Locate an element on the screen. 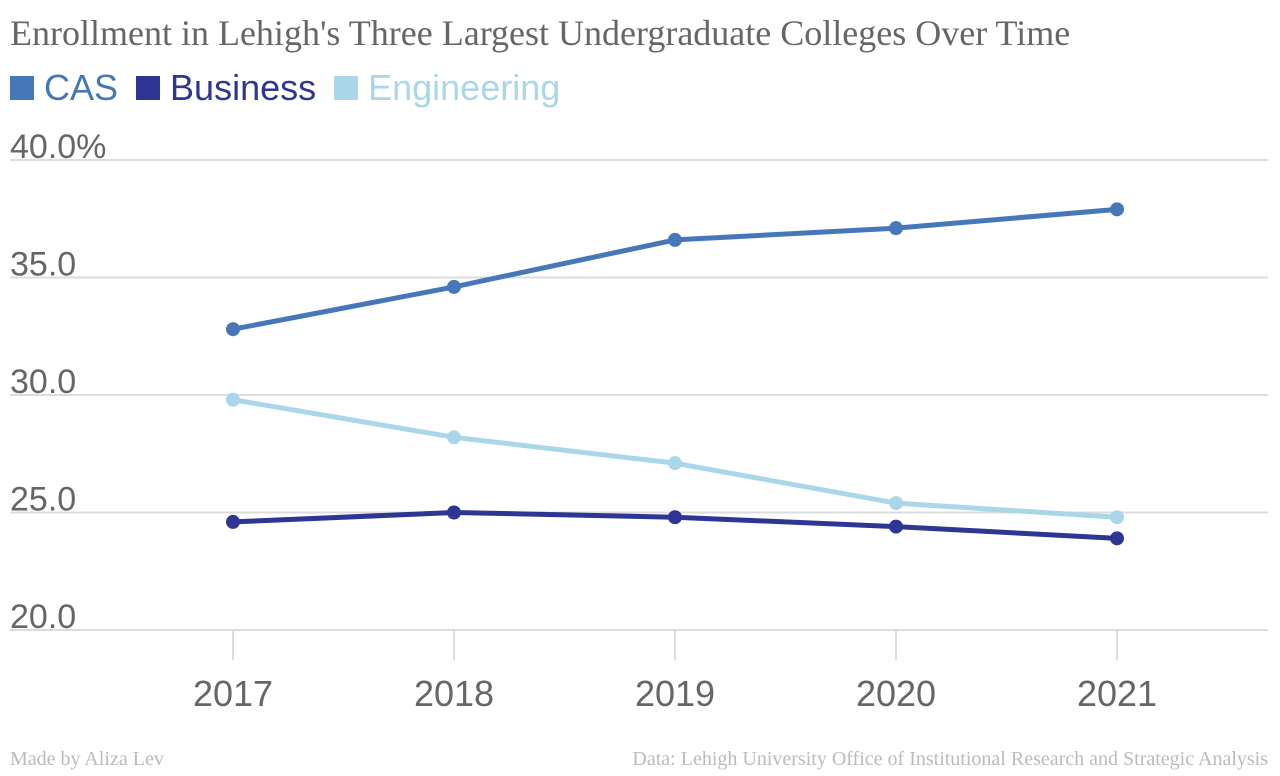 This screenshot has height=776, width=1280. y-tick-label: 20.0 is located at coordinates (43, 617).